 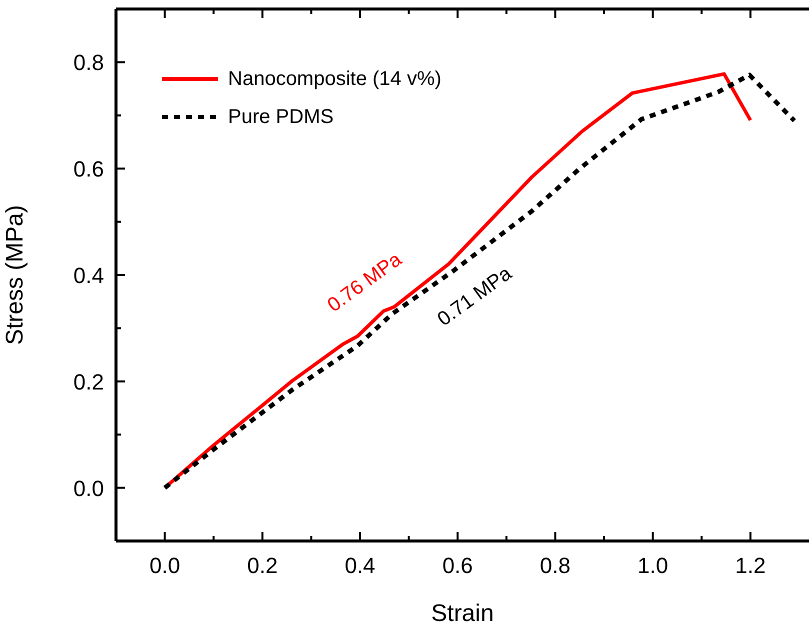 I want to click on y-tick-label: 0.4, so click(x=88, y=275).